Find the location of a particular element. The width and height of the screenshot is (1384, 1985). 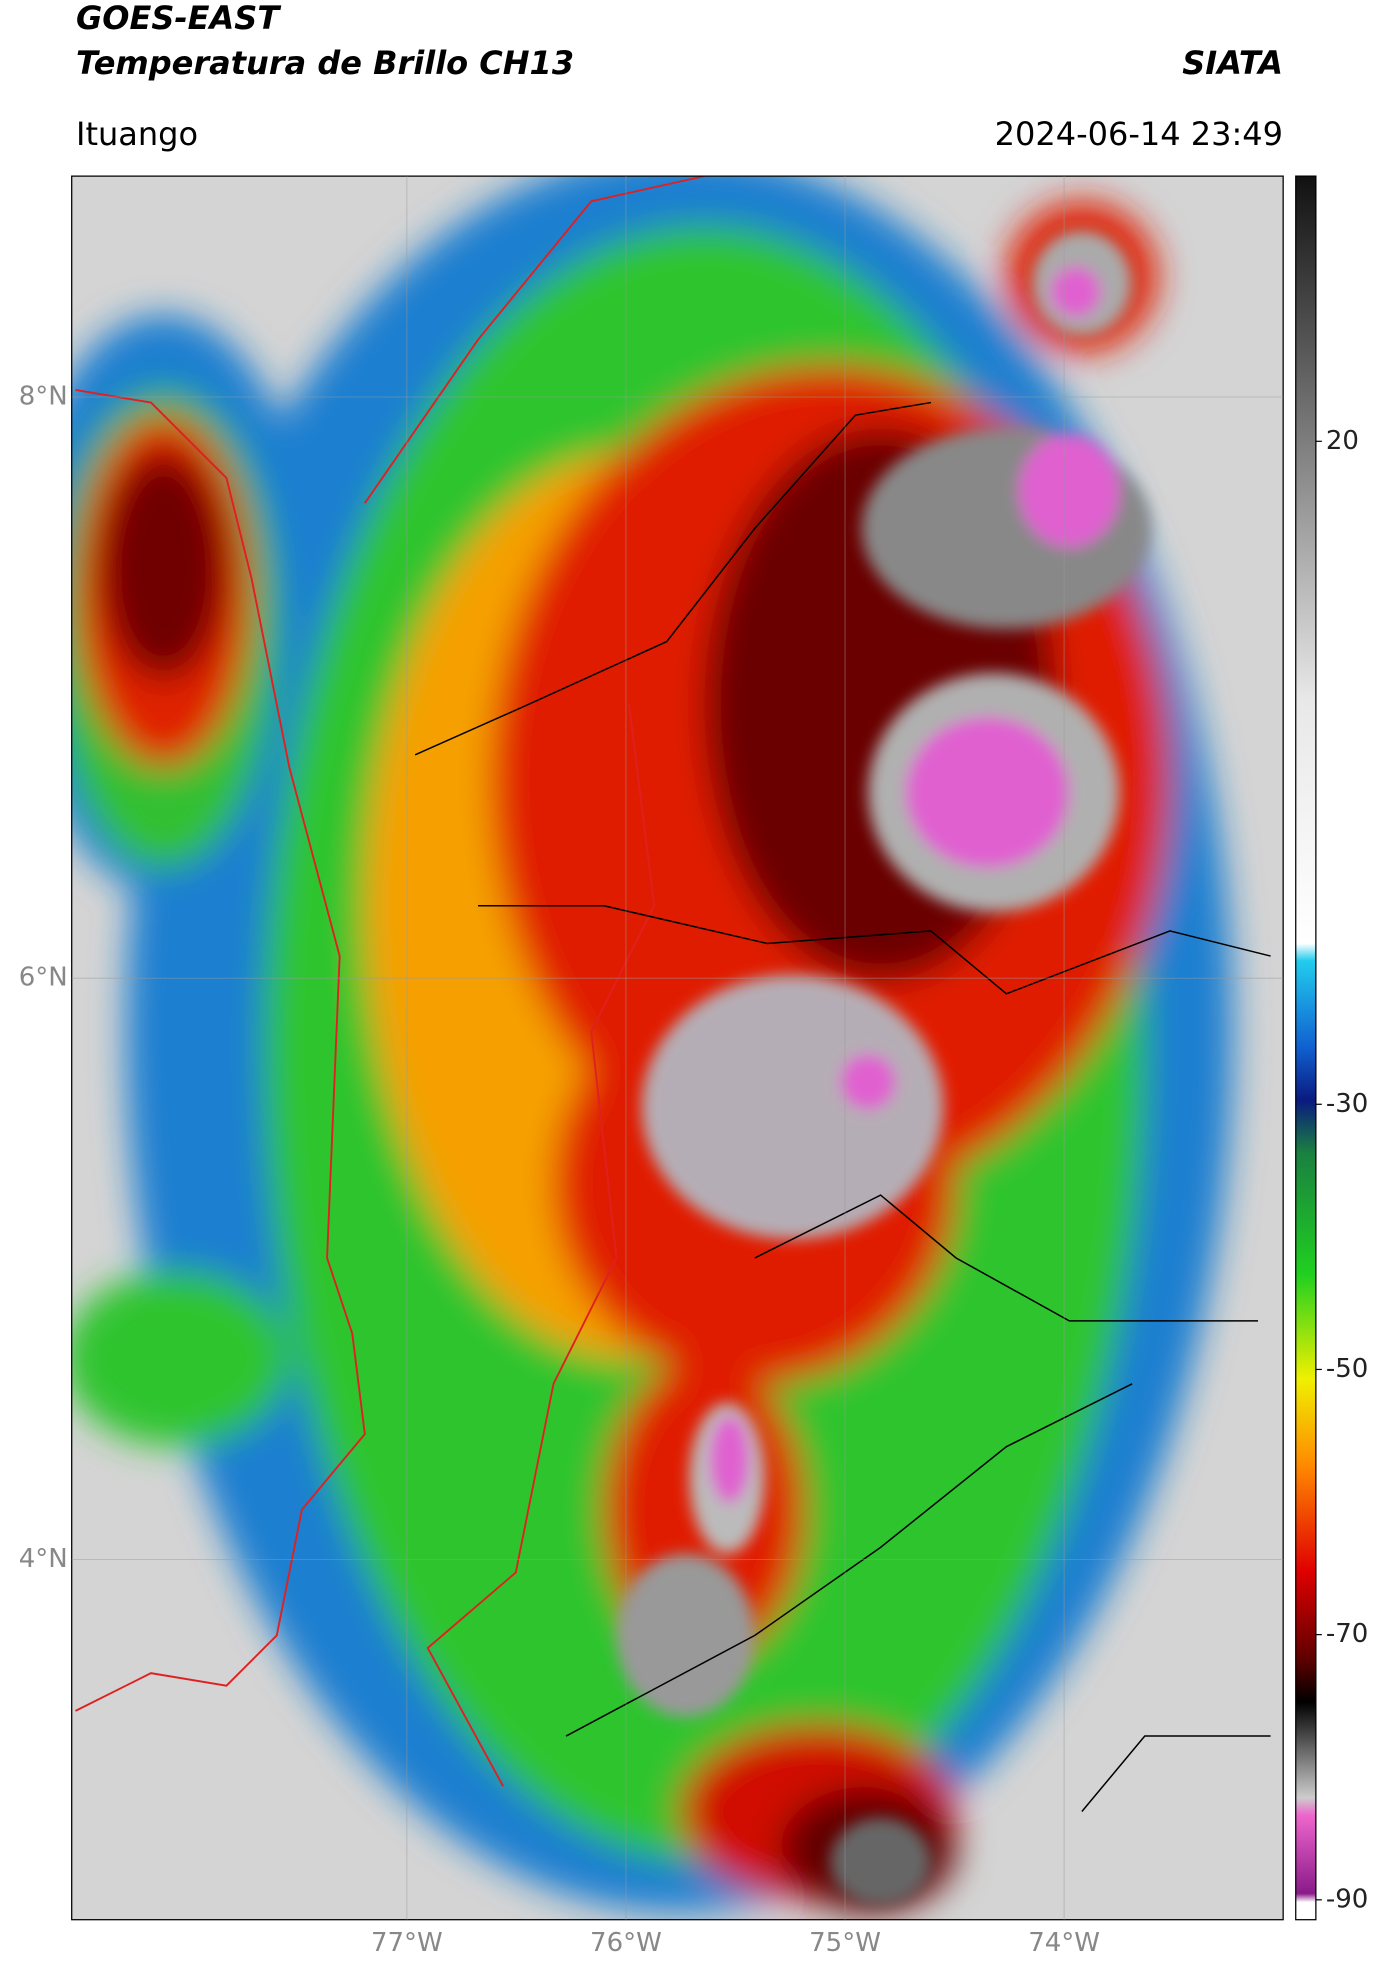

colorbar-tick-label: -90 is located at coordinates (1347, 1899).